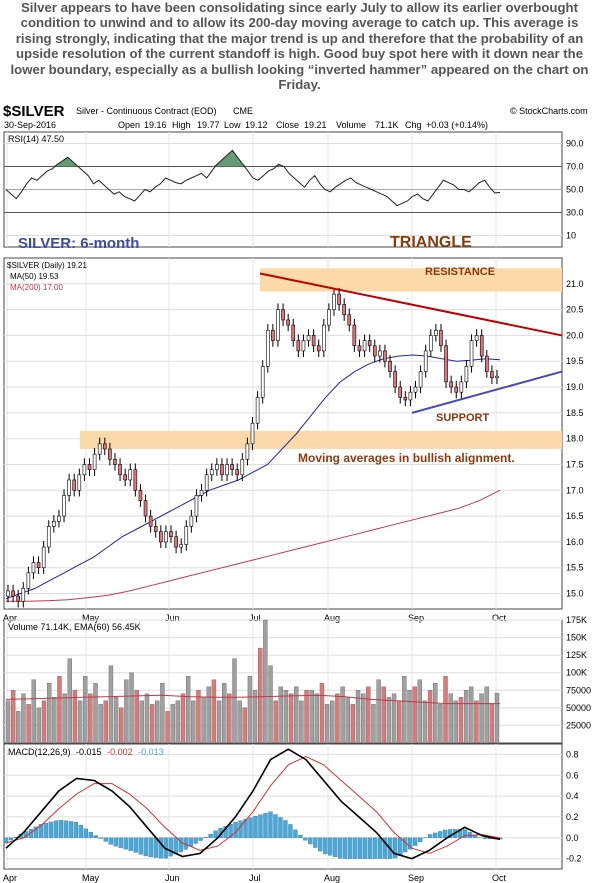 The width and height of the screenshot is (599, 883). I want to click on macd-tick-label: 0.8, so click(572, 754).